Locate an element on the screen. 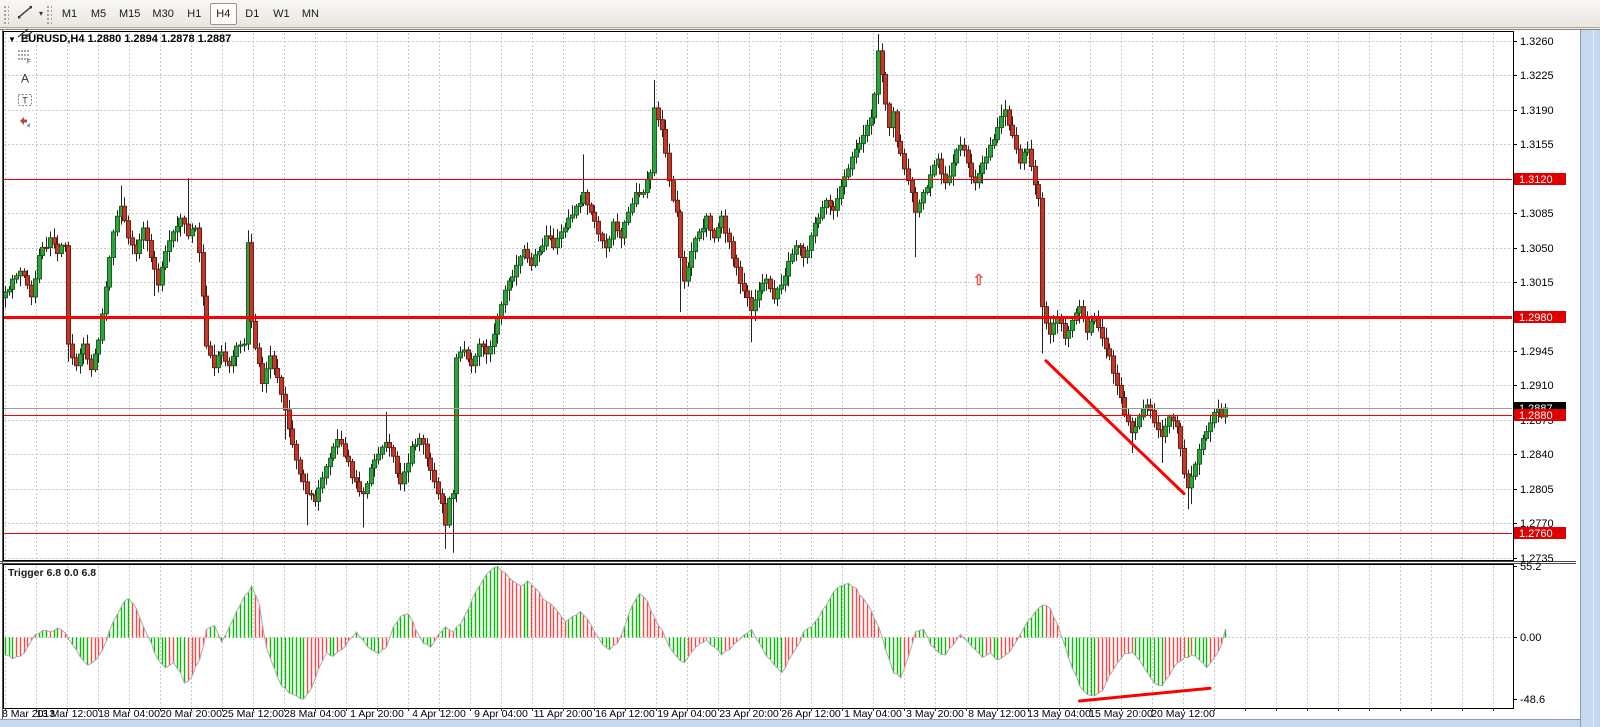  fibonacci-retracement-tool-button: F is located at coordinates (25, 56).